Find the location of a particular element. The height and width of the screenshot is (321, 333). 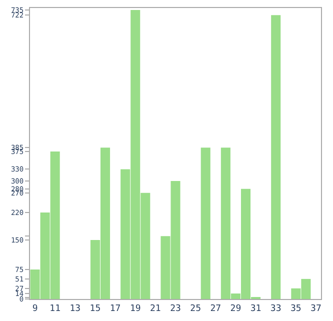

x-tick-label: 11 is located at coordinates (55, 309).